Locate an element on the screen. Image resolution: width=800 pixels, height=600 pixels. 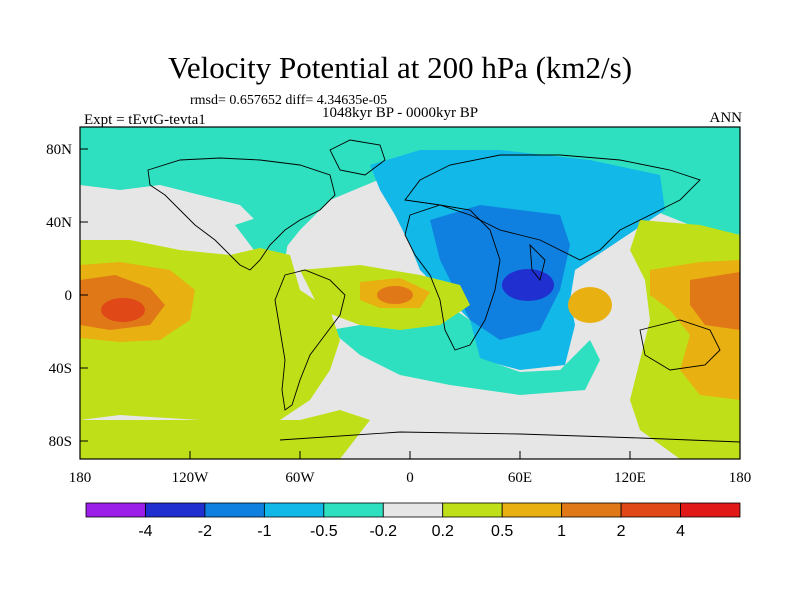
lon-label-0: 0 is located at coordinates (410, 478).